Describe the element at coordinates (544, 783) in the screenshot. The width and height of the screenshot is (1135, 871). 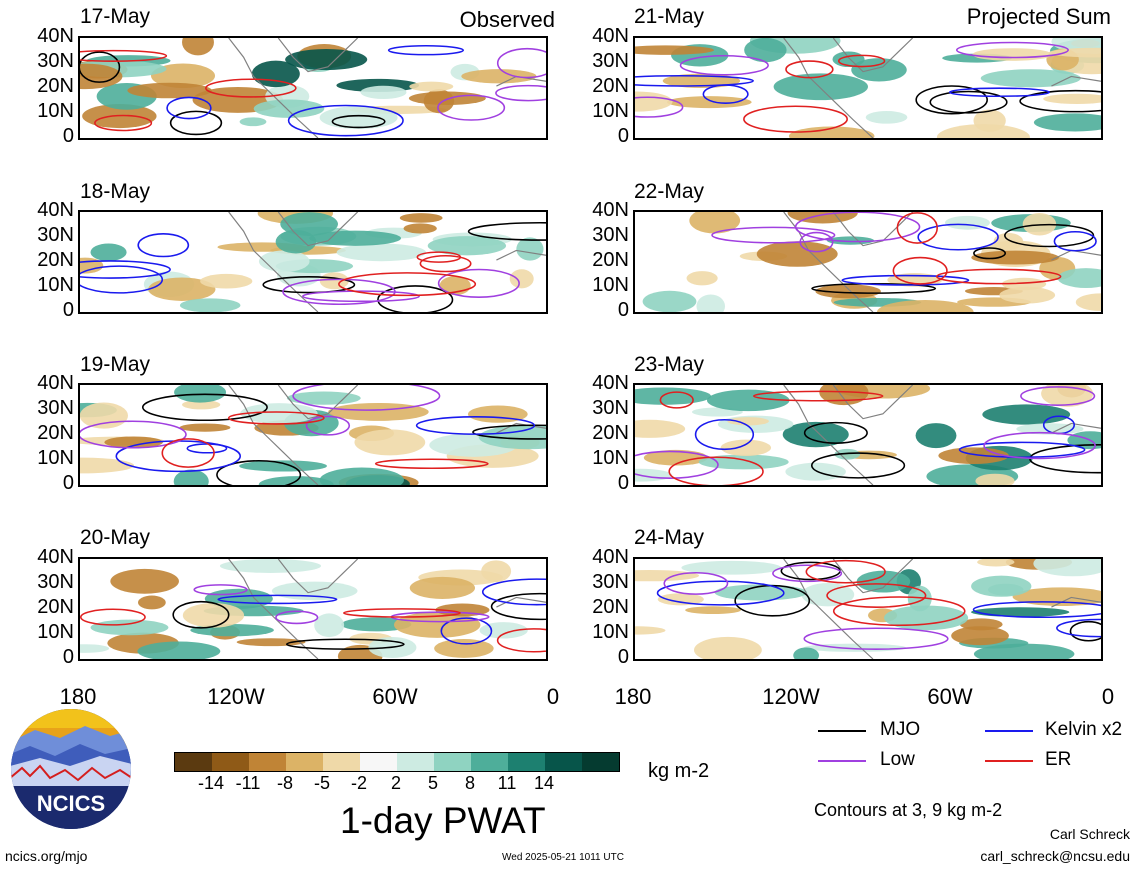
I see `colorbar-tick-label: 14` at that location.